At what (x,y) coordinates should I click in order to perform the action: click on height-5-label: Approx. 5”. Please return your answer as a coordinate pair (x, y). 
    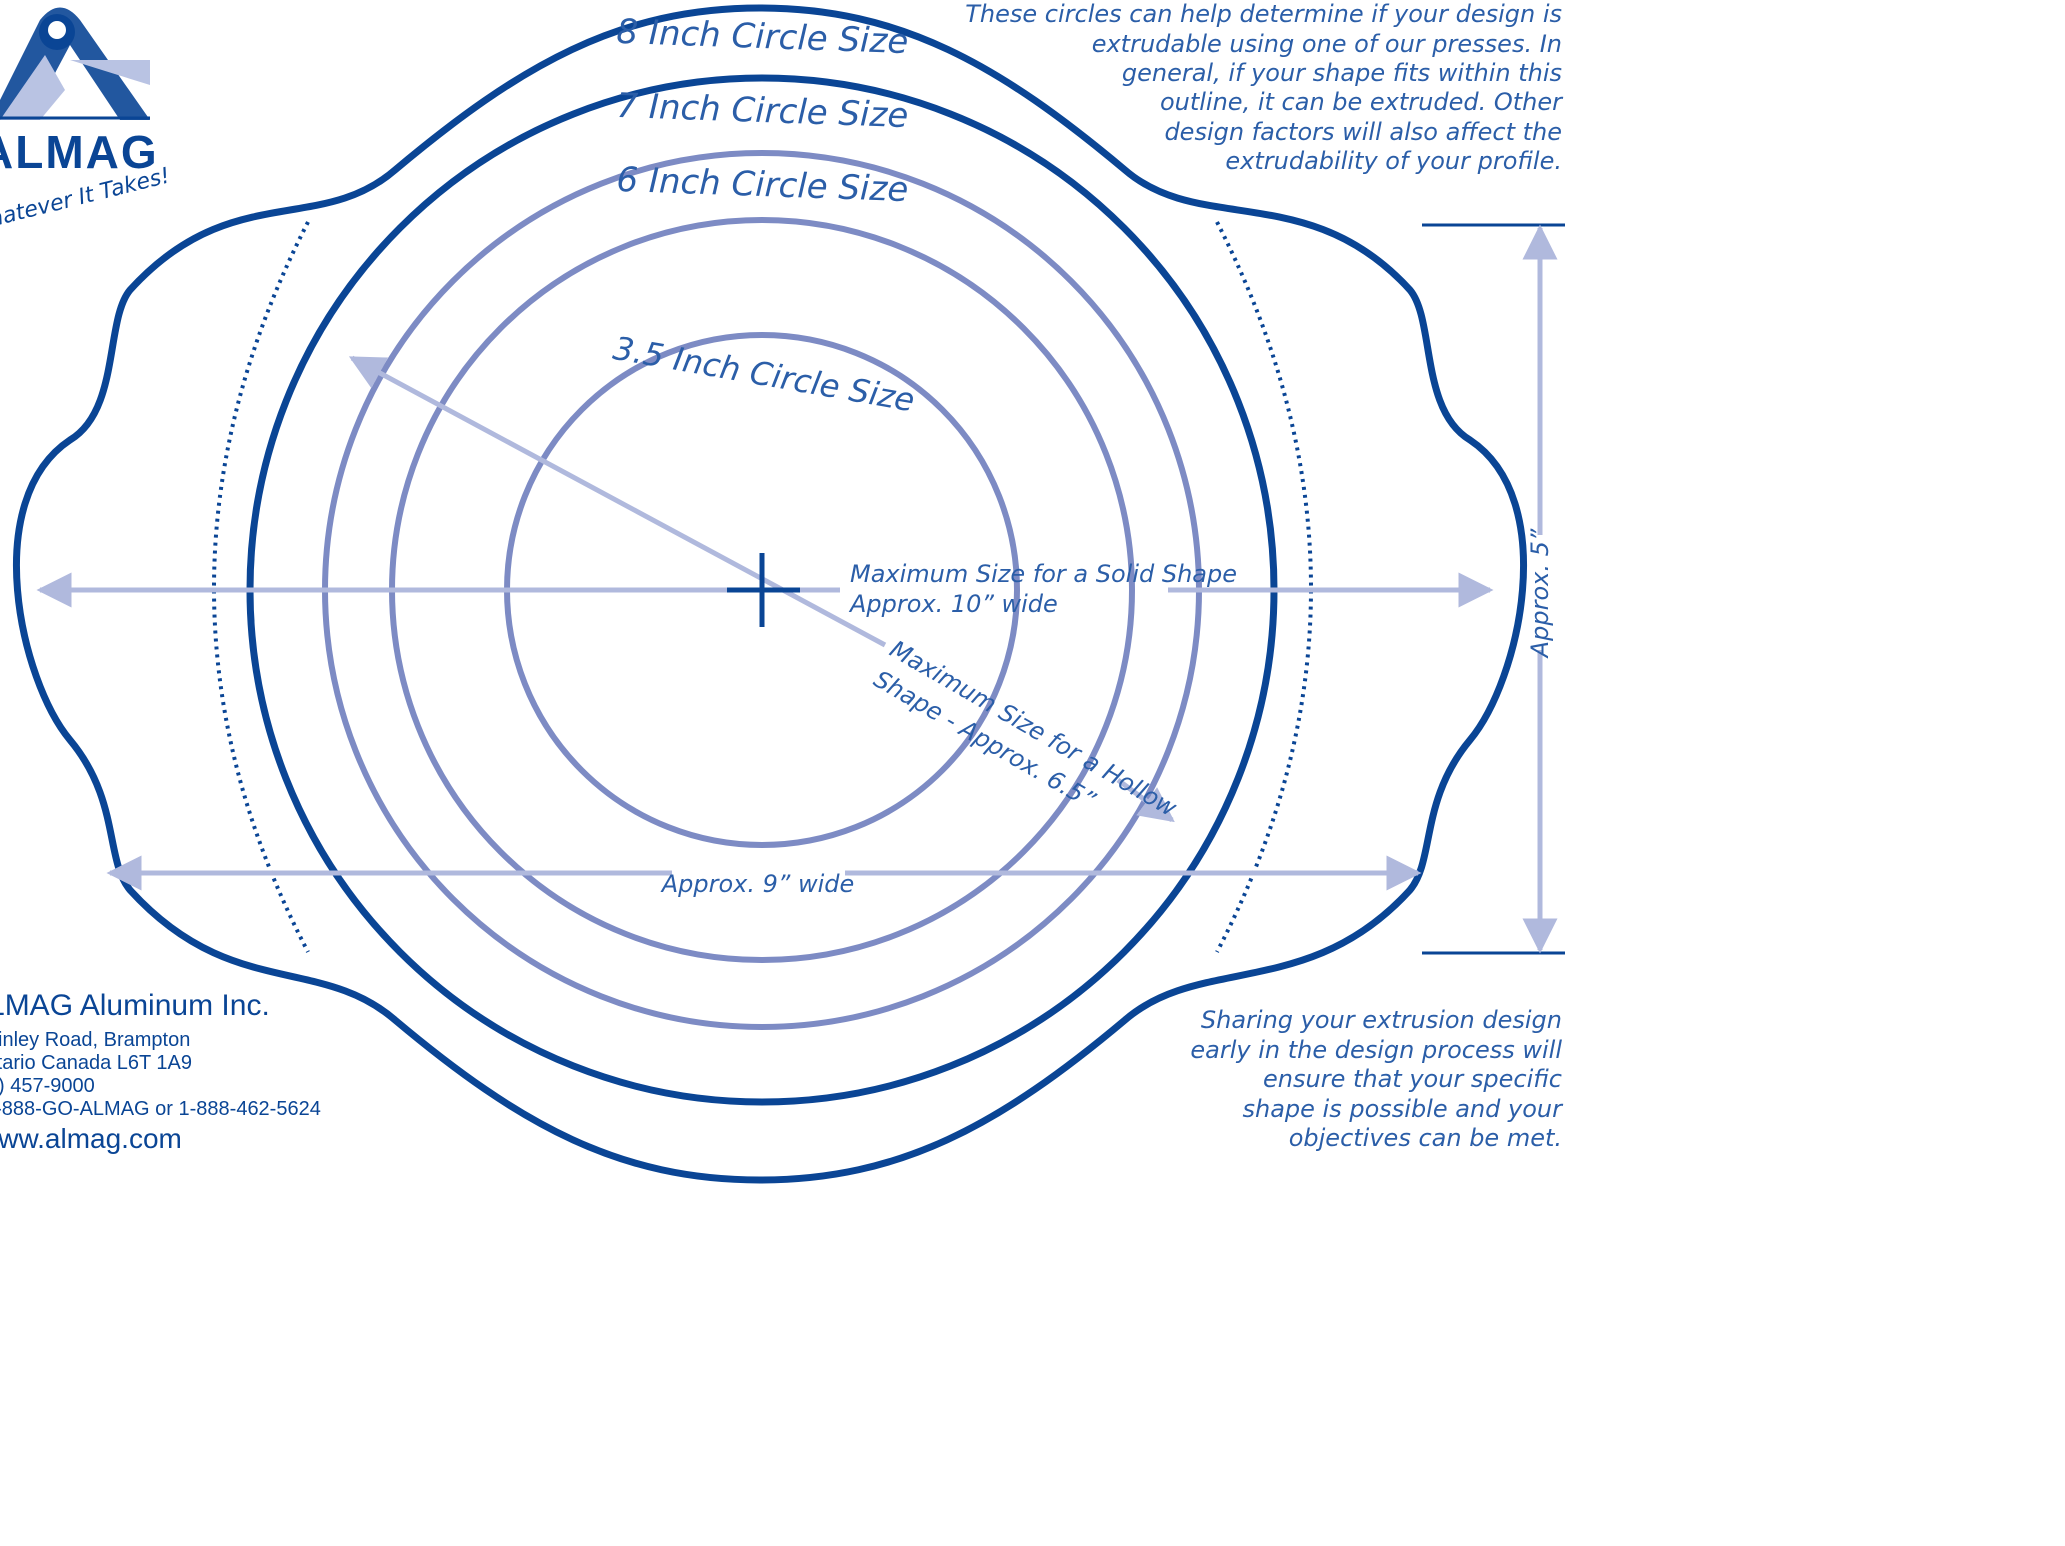
    Looking at the image, I should click on (1540, 593).